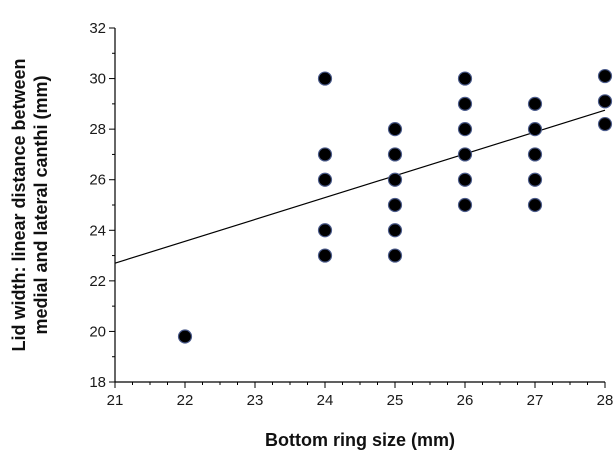 This screenshot has height=451, width=613. What do you see at coordinates (325, 400) in the screenshot?
I see `x-tick-label: 24` at bounding box center [325, 400].